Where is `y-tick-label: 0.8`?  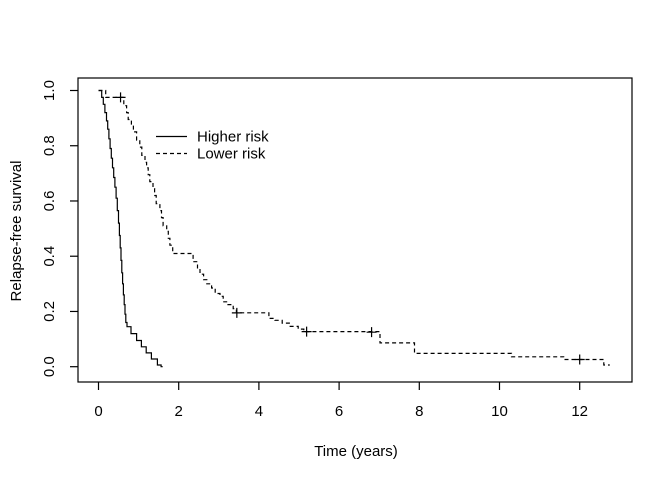 y-tick-label: 0.8 is located at coordinates (49, 145).